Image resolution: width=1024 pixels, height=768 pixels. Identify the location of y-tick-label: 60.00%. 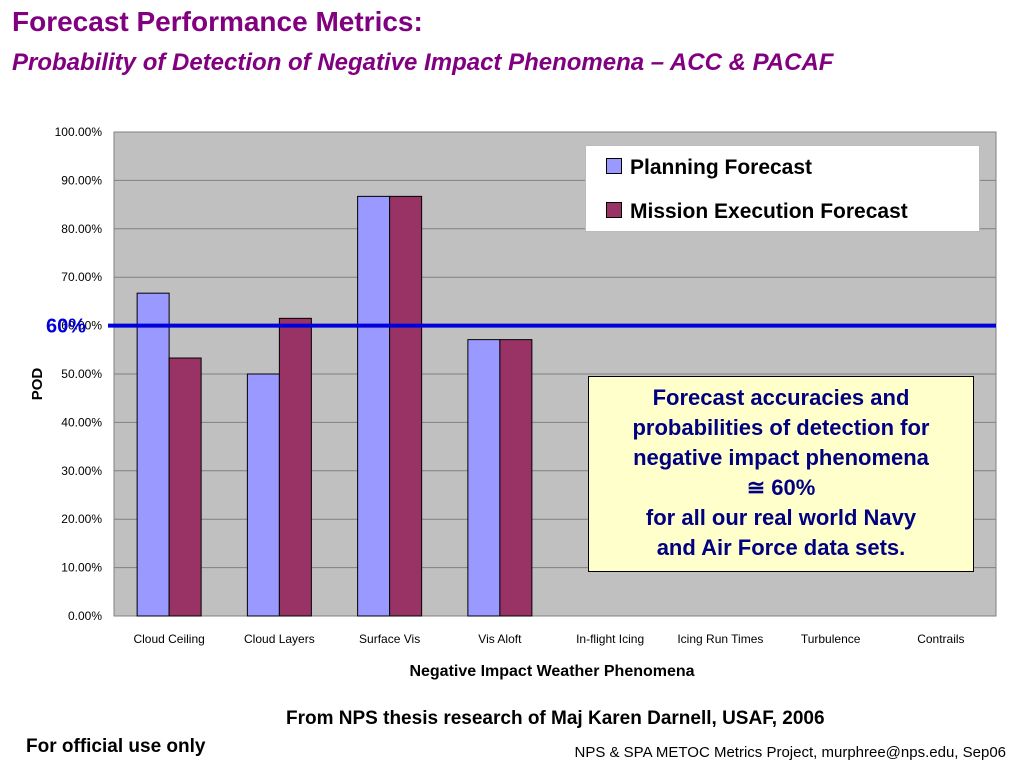
(81, 326).